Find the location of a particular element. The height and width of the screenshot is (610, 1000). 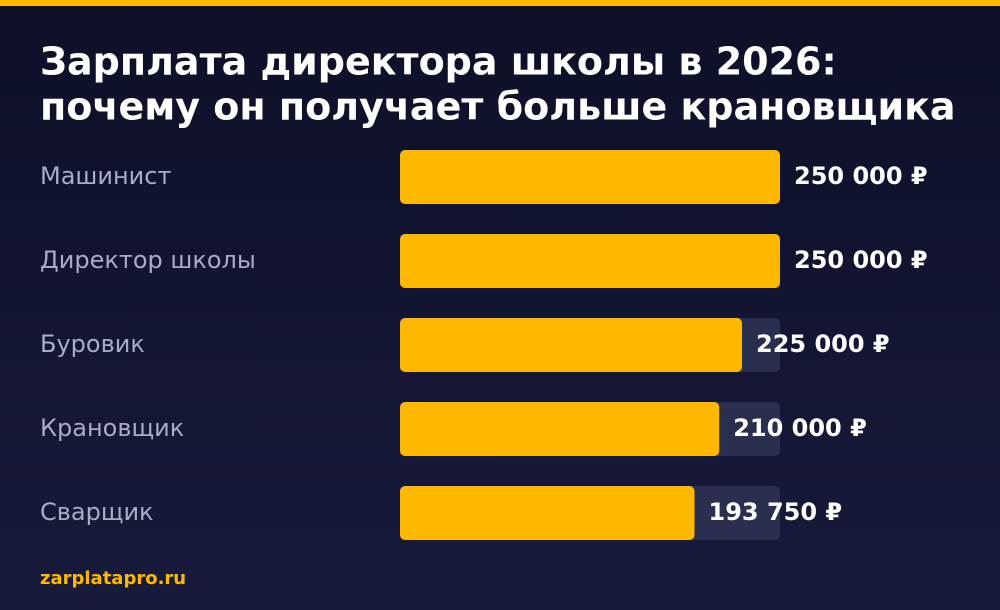

category-label: Машинист is located at coordinates (105, 176).